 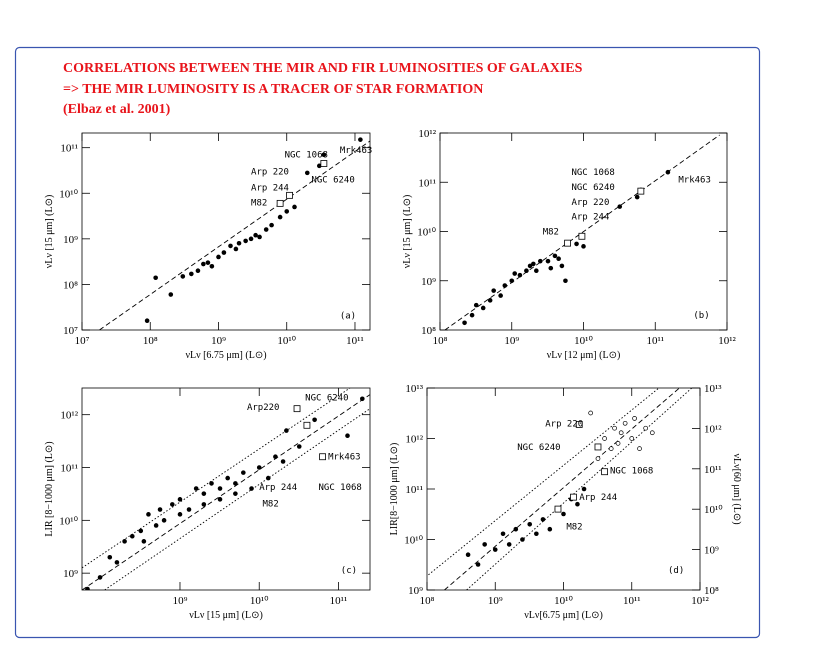 What do you see at coordinates (584, 355) in the screenshot?
I see `x-axis-label: νLν [12 μm] (L⊙)` at bounding box center [584, 355].